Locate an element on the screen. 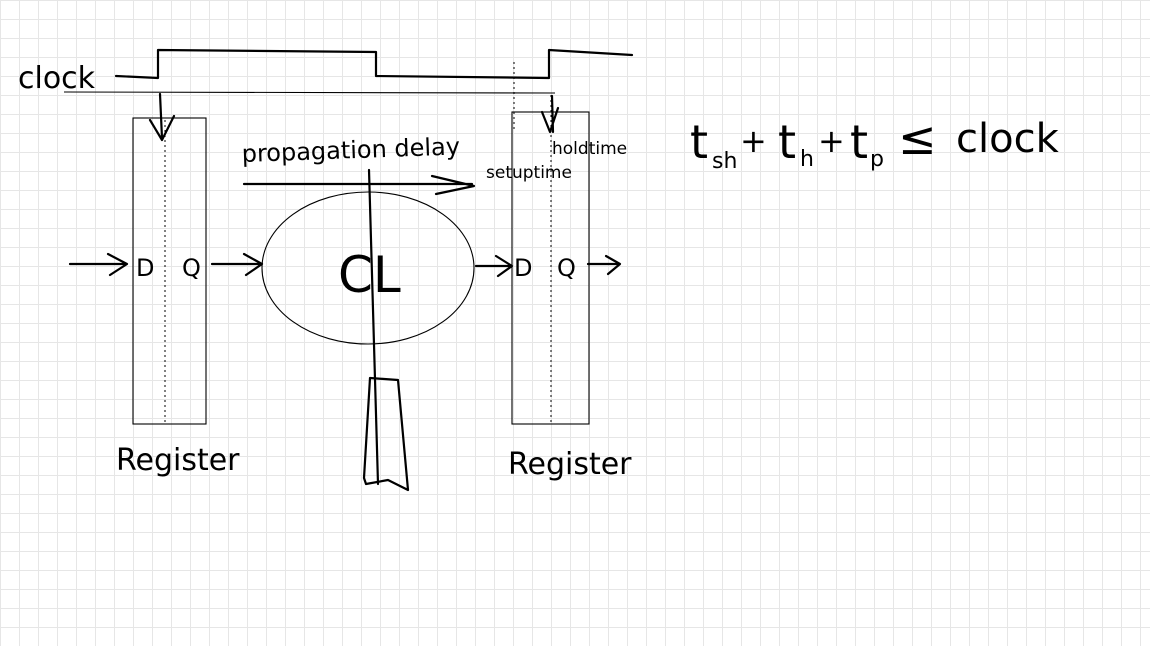 The image size is (1150, 646). right-register-label: Register is located at coordinates (570, 464).